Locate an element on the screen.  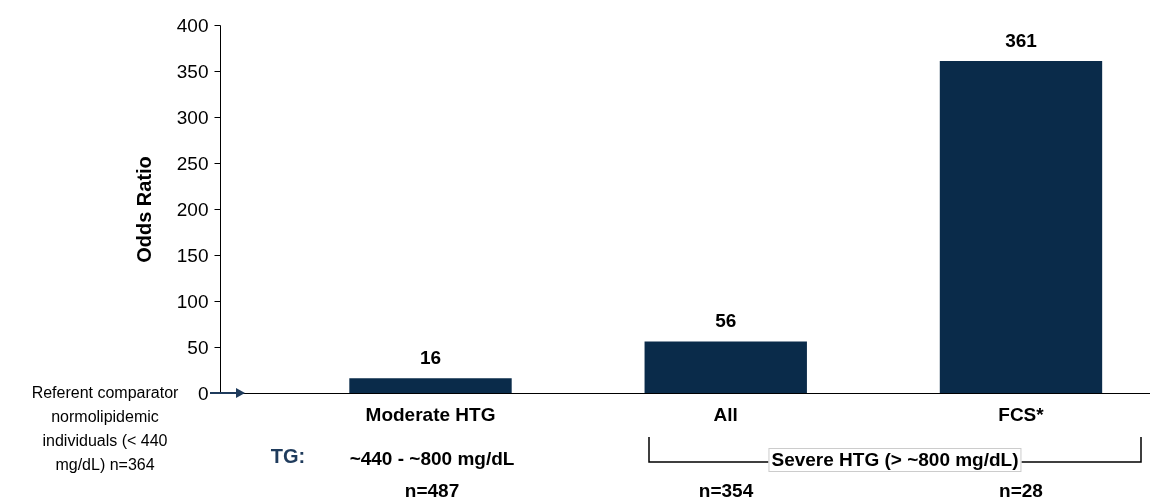
text: Severe HTG (> ~800 mg/dL) is located at coordinates (895, 460).